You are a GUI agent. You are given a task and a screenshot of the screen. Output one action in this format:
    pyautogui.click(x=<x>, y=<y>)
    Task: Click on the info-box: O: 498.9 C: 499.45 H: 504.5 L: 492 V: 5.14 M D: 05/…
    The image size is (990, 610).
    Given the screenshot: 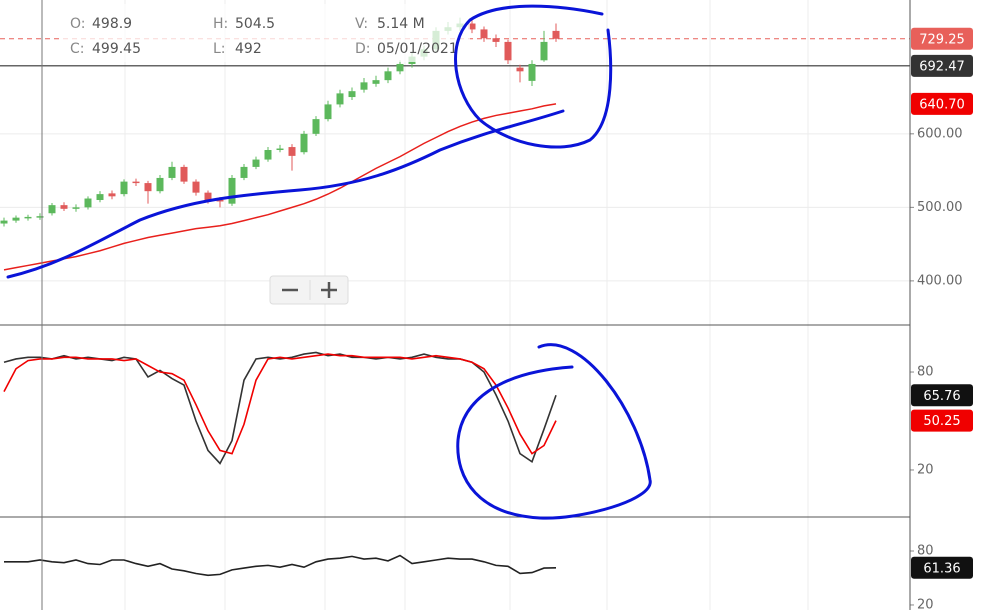 What is the action you would take?
    pyautogui.click(x=264, y=36)
    